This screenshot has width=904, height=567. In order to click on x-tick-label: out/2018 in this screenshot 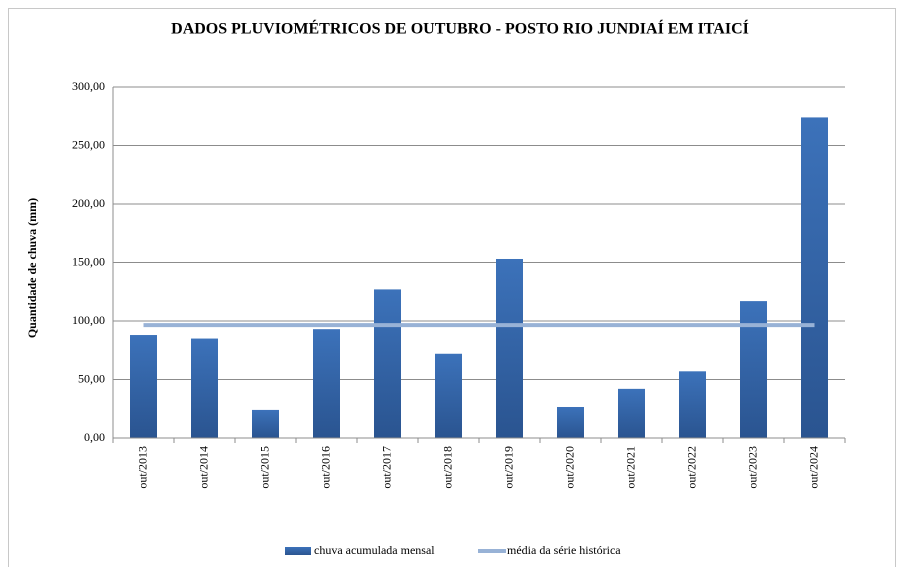, I will do `click(447, 467)`.